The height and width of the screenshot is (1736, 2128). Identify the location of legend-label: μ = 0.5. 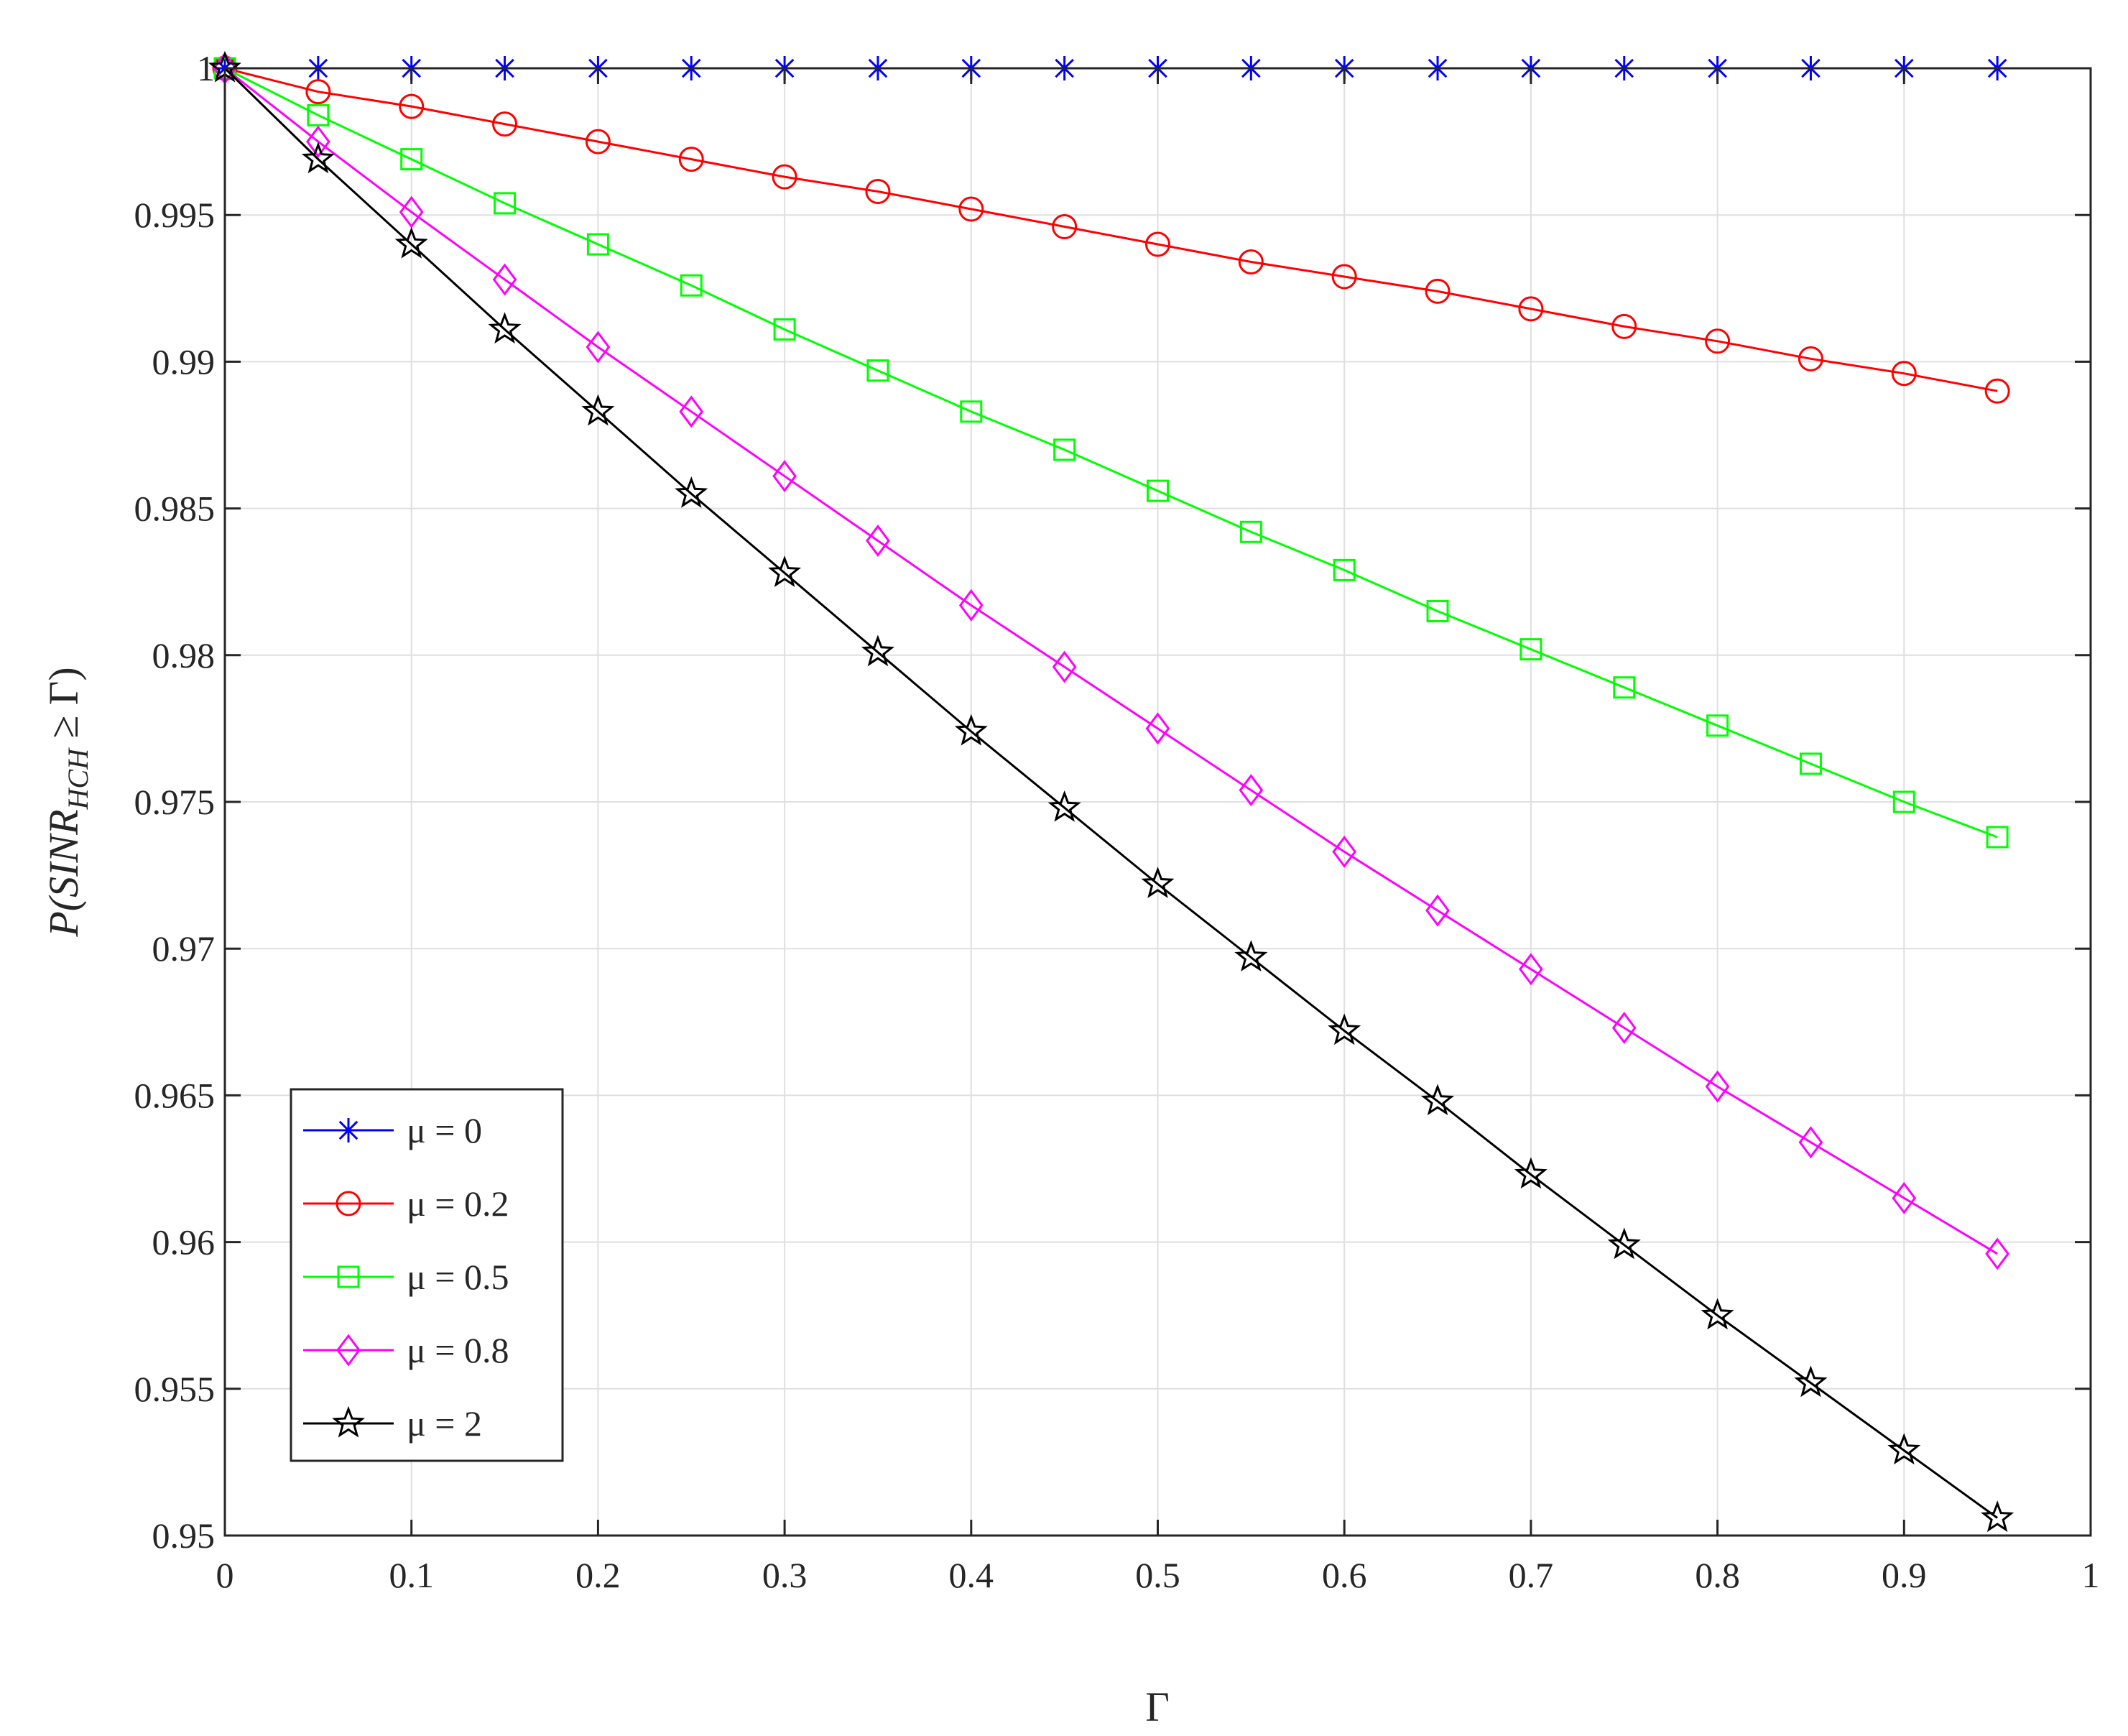
(458, 1277).